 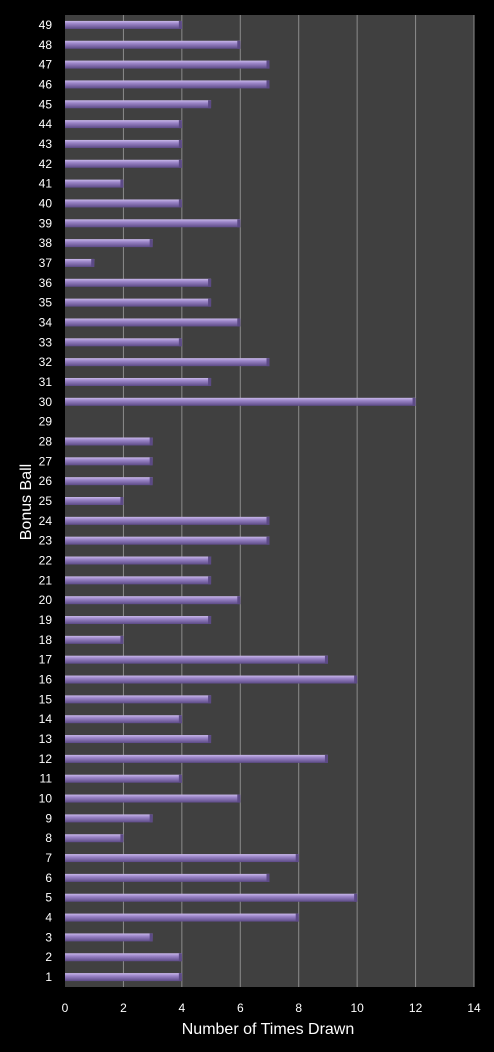 What do you see at coordinates (48, 957) in the screenshot?
I see `y-tick-label: 2` at bounding box center [48, 957].